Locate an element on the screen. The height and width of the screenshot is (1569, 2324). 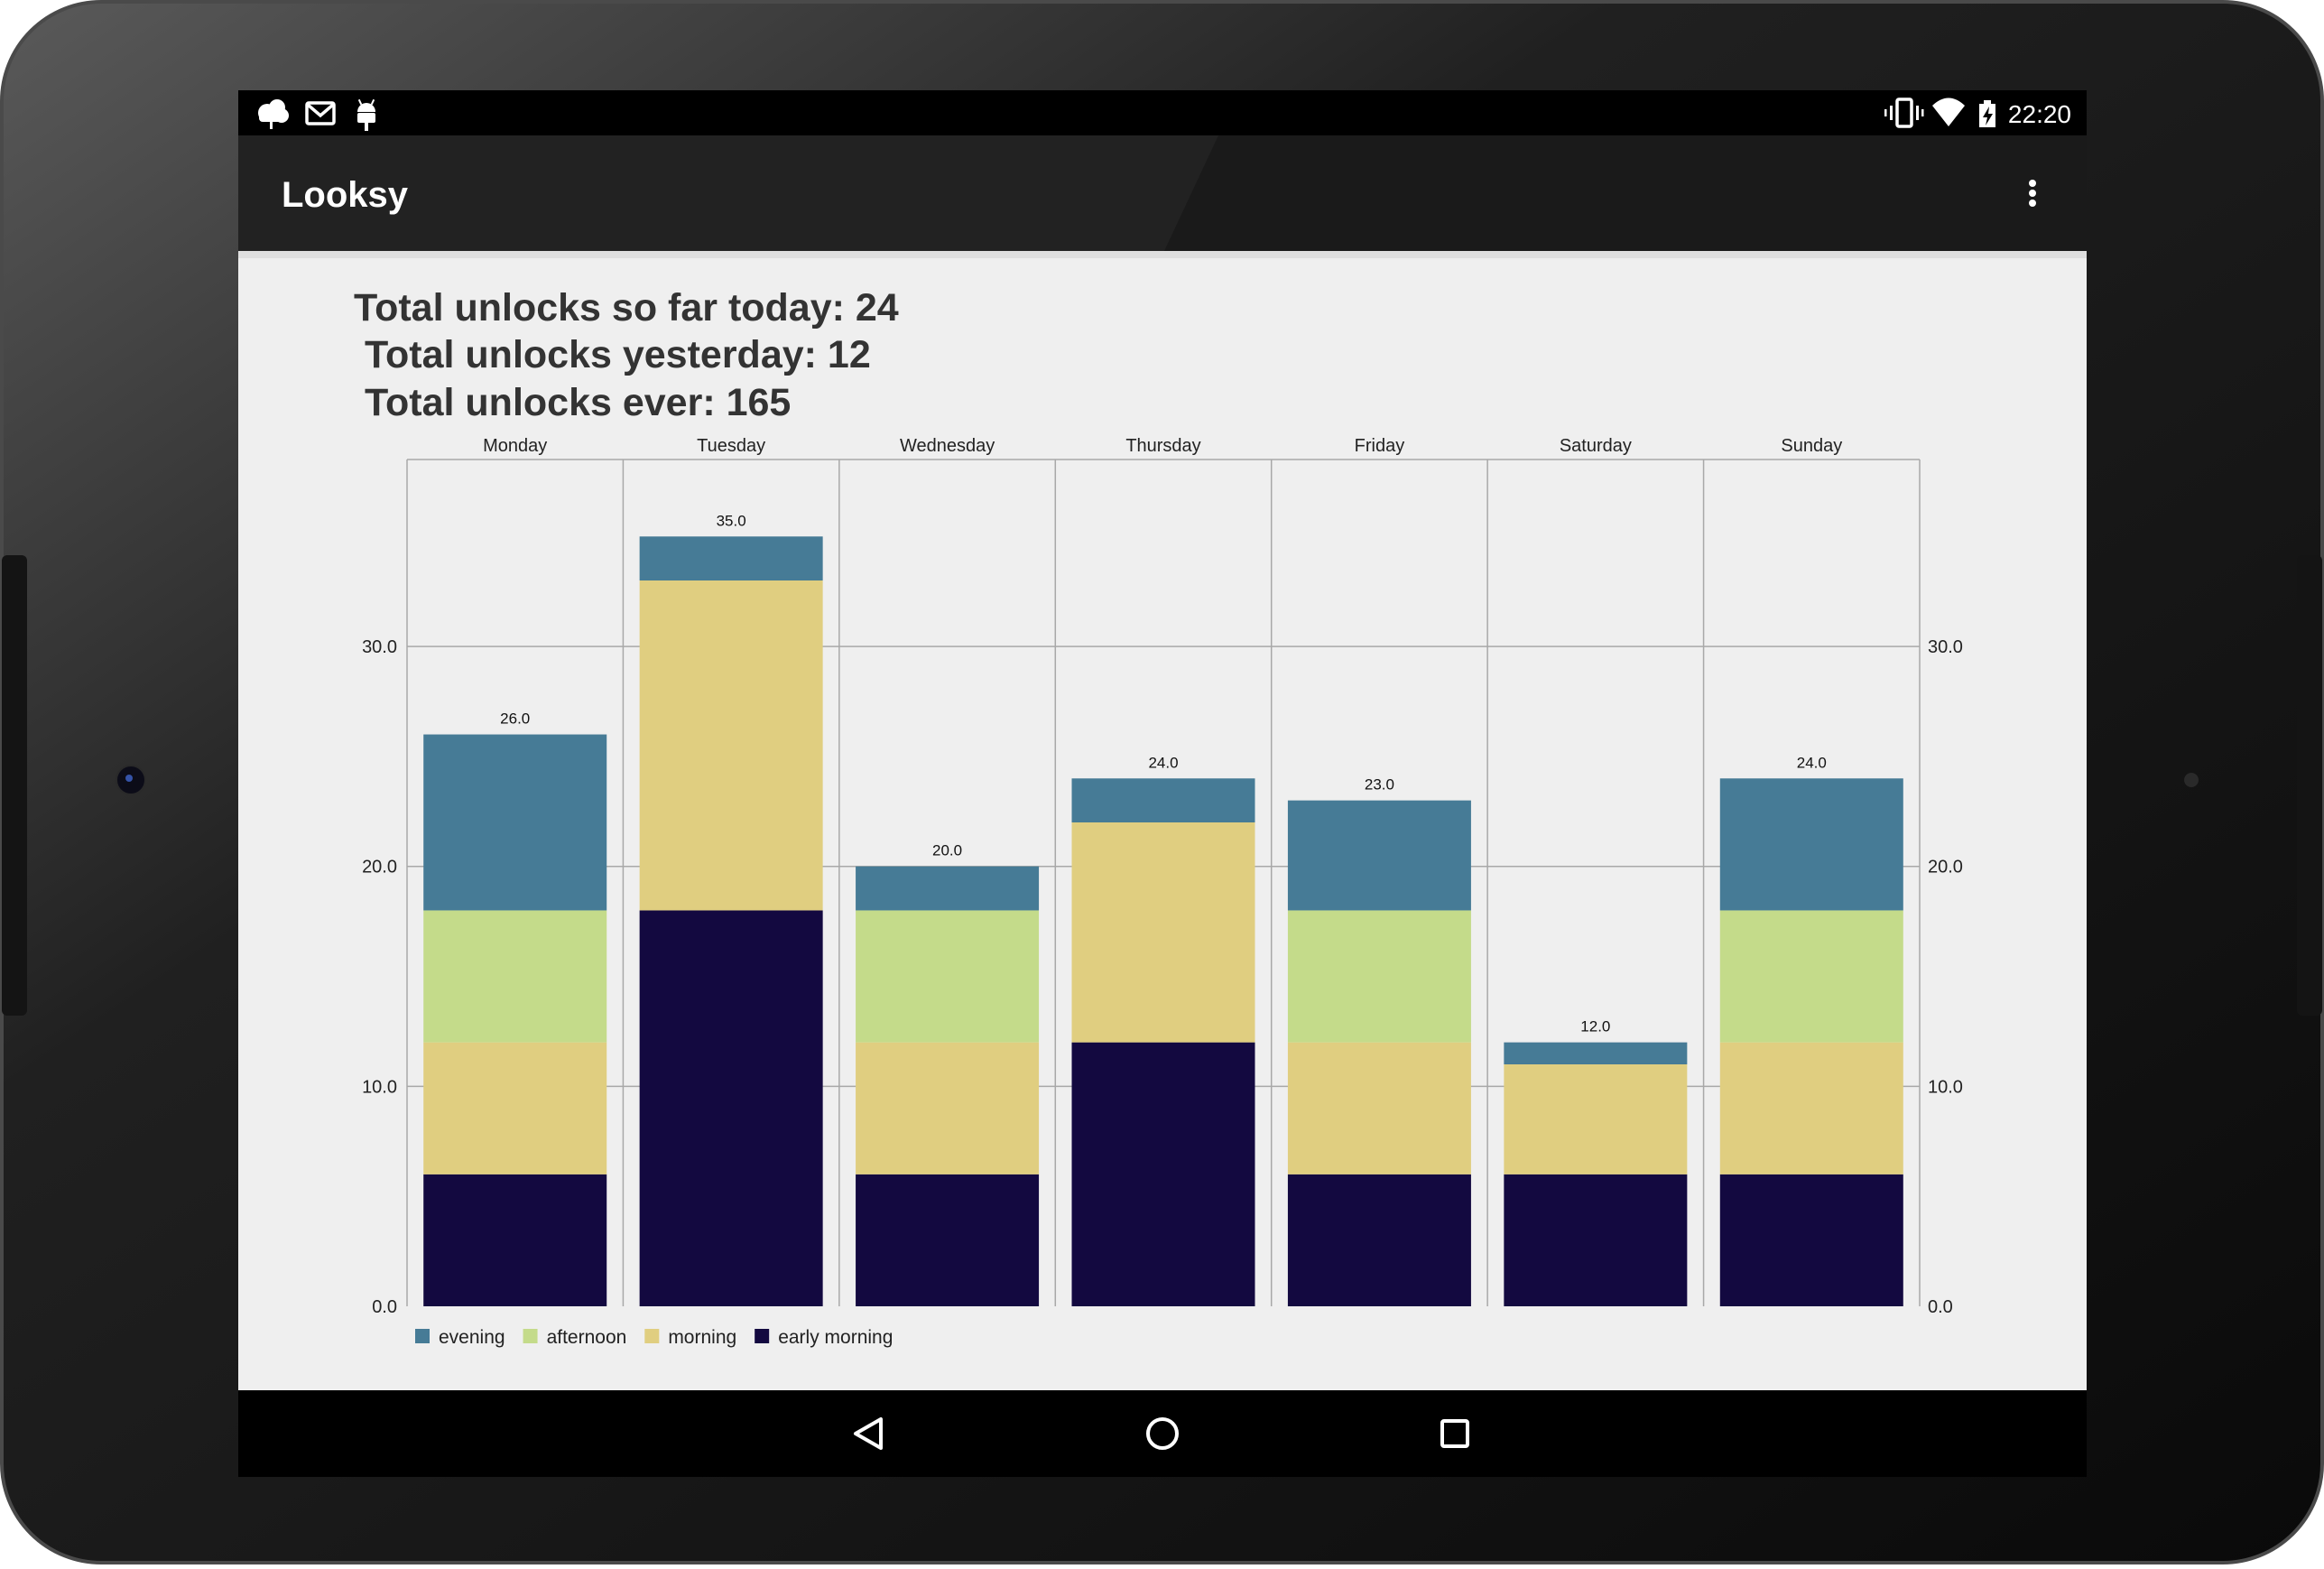
x-category-label: Thursday is located at coordinates (1163, 446).